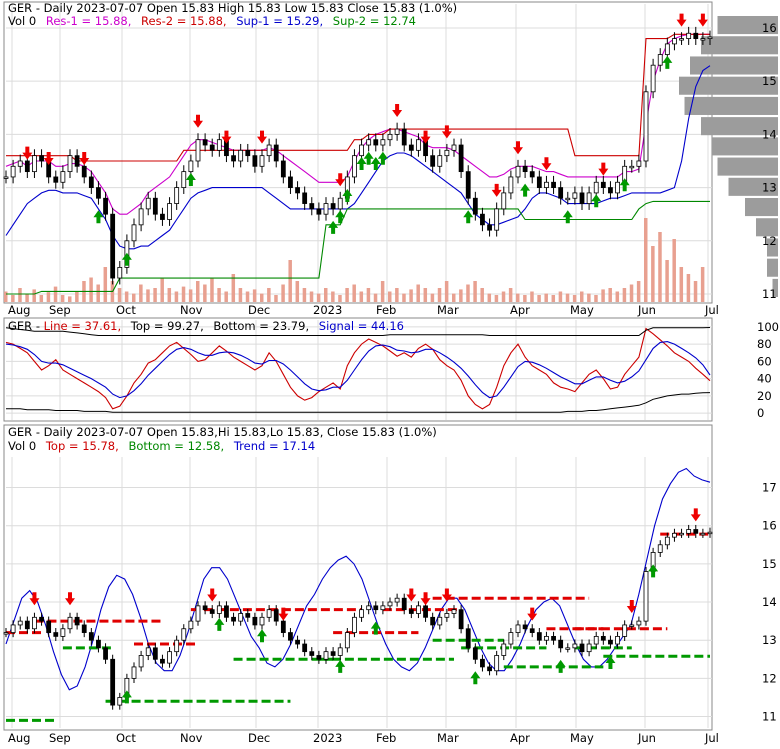 The height and width of the screenshot is (749, 780). I want to click on x-tick-label: Feb, so click(386, 738).